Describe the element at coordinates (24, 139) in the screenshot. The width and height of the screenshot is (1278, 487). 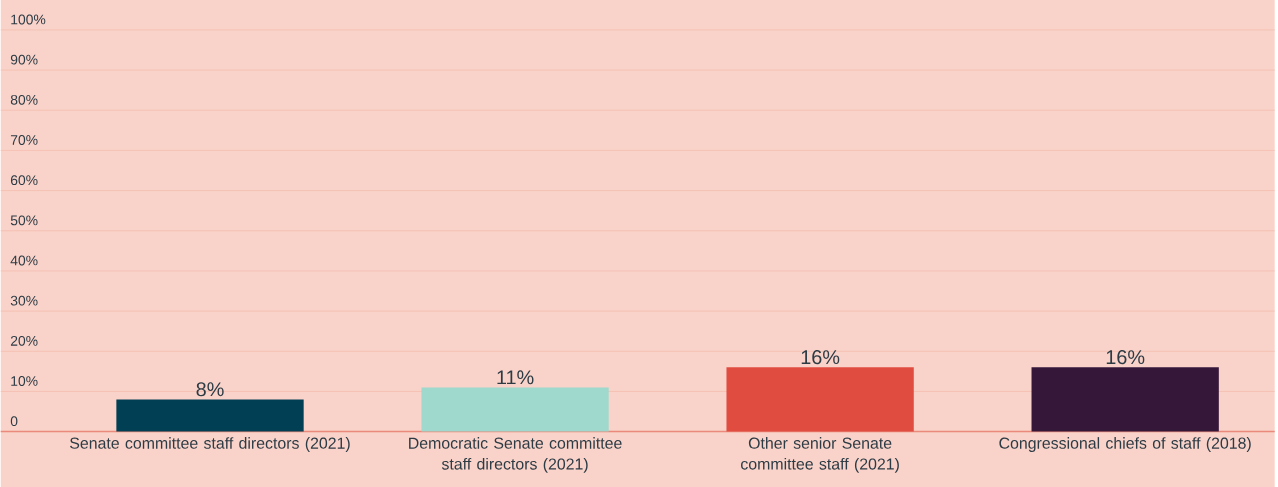
I see `y-tick-label: 70%` at that location.